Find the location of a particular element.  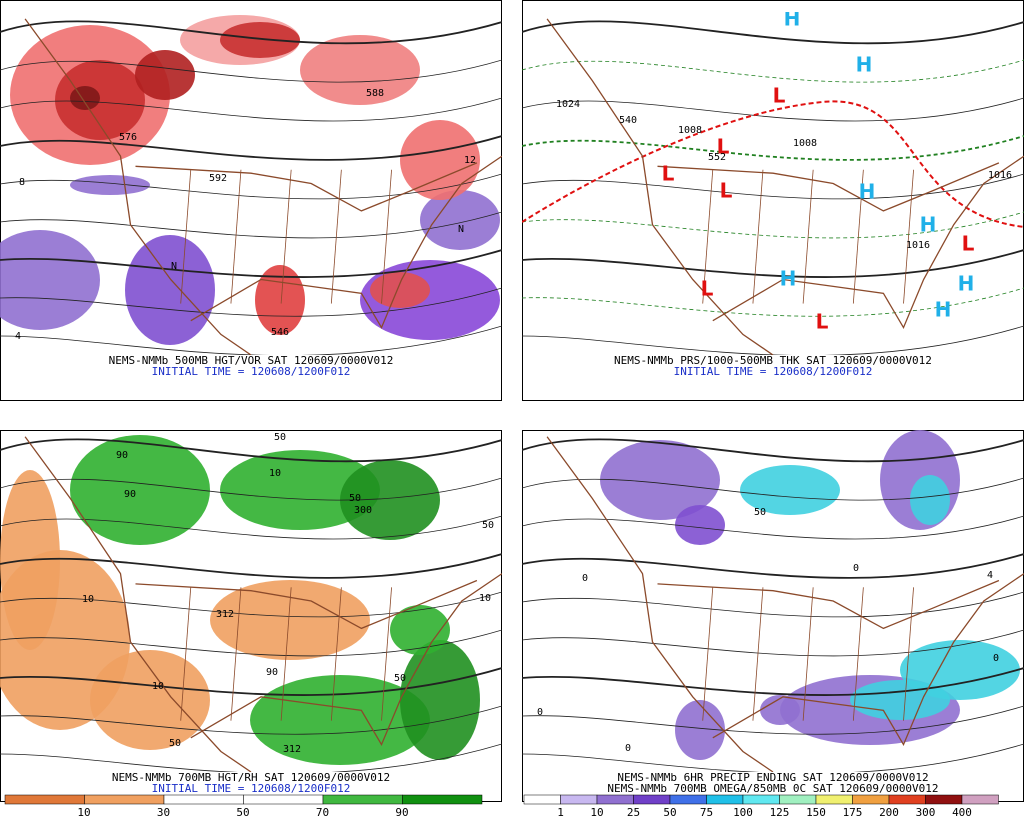

colorbar-label: 200 is located at coordinates (889, 812).